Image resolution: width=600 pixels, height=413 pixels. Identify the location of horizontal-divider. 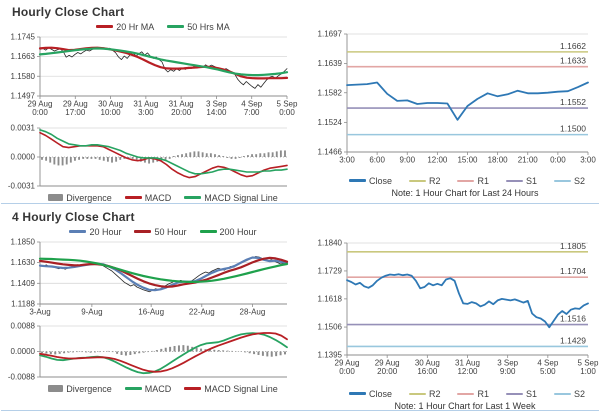
(300, 203).